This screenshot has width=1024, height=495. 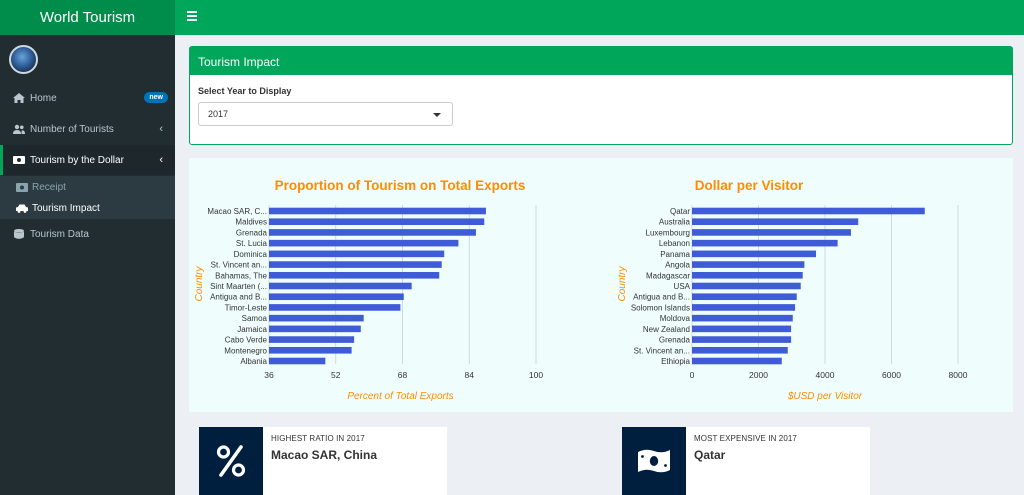 What do you see at coordinates (251, 254) in the screenshot?
I see `y-tick-label: Dominica` at bounding box center [251, 254].